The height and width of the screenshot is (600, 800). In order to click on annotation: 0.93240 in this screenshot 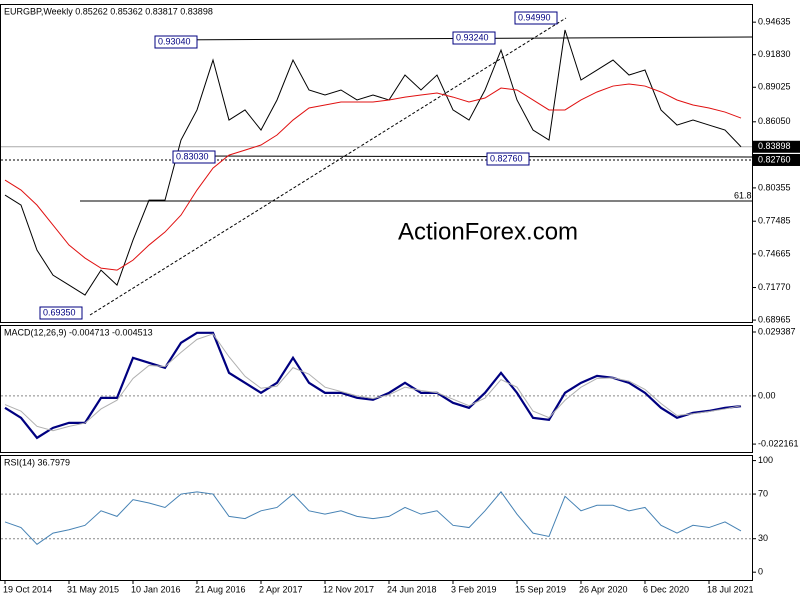, I will do `click(472, 37)`.